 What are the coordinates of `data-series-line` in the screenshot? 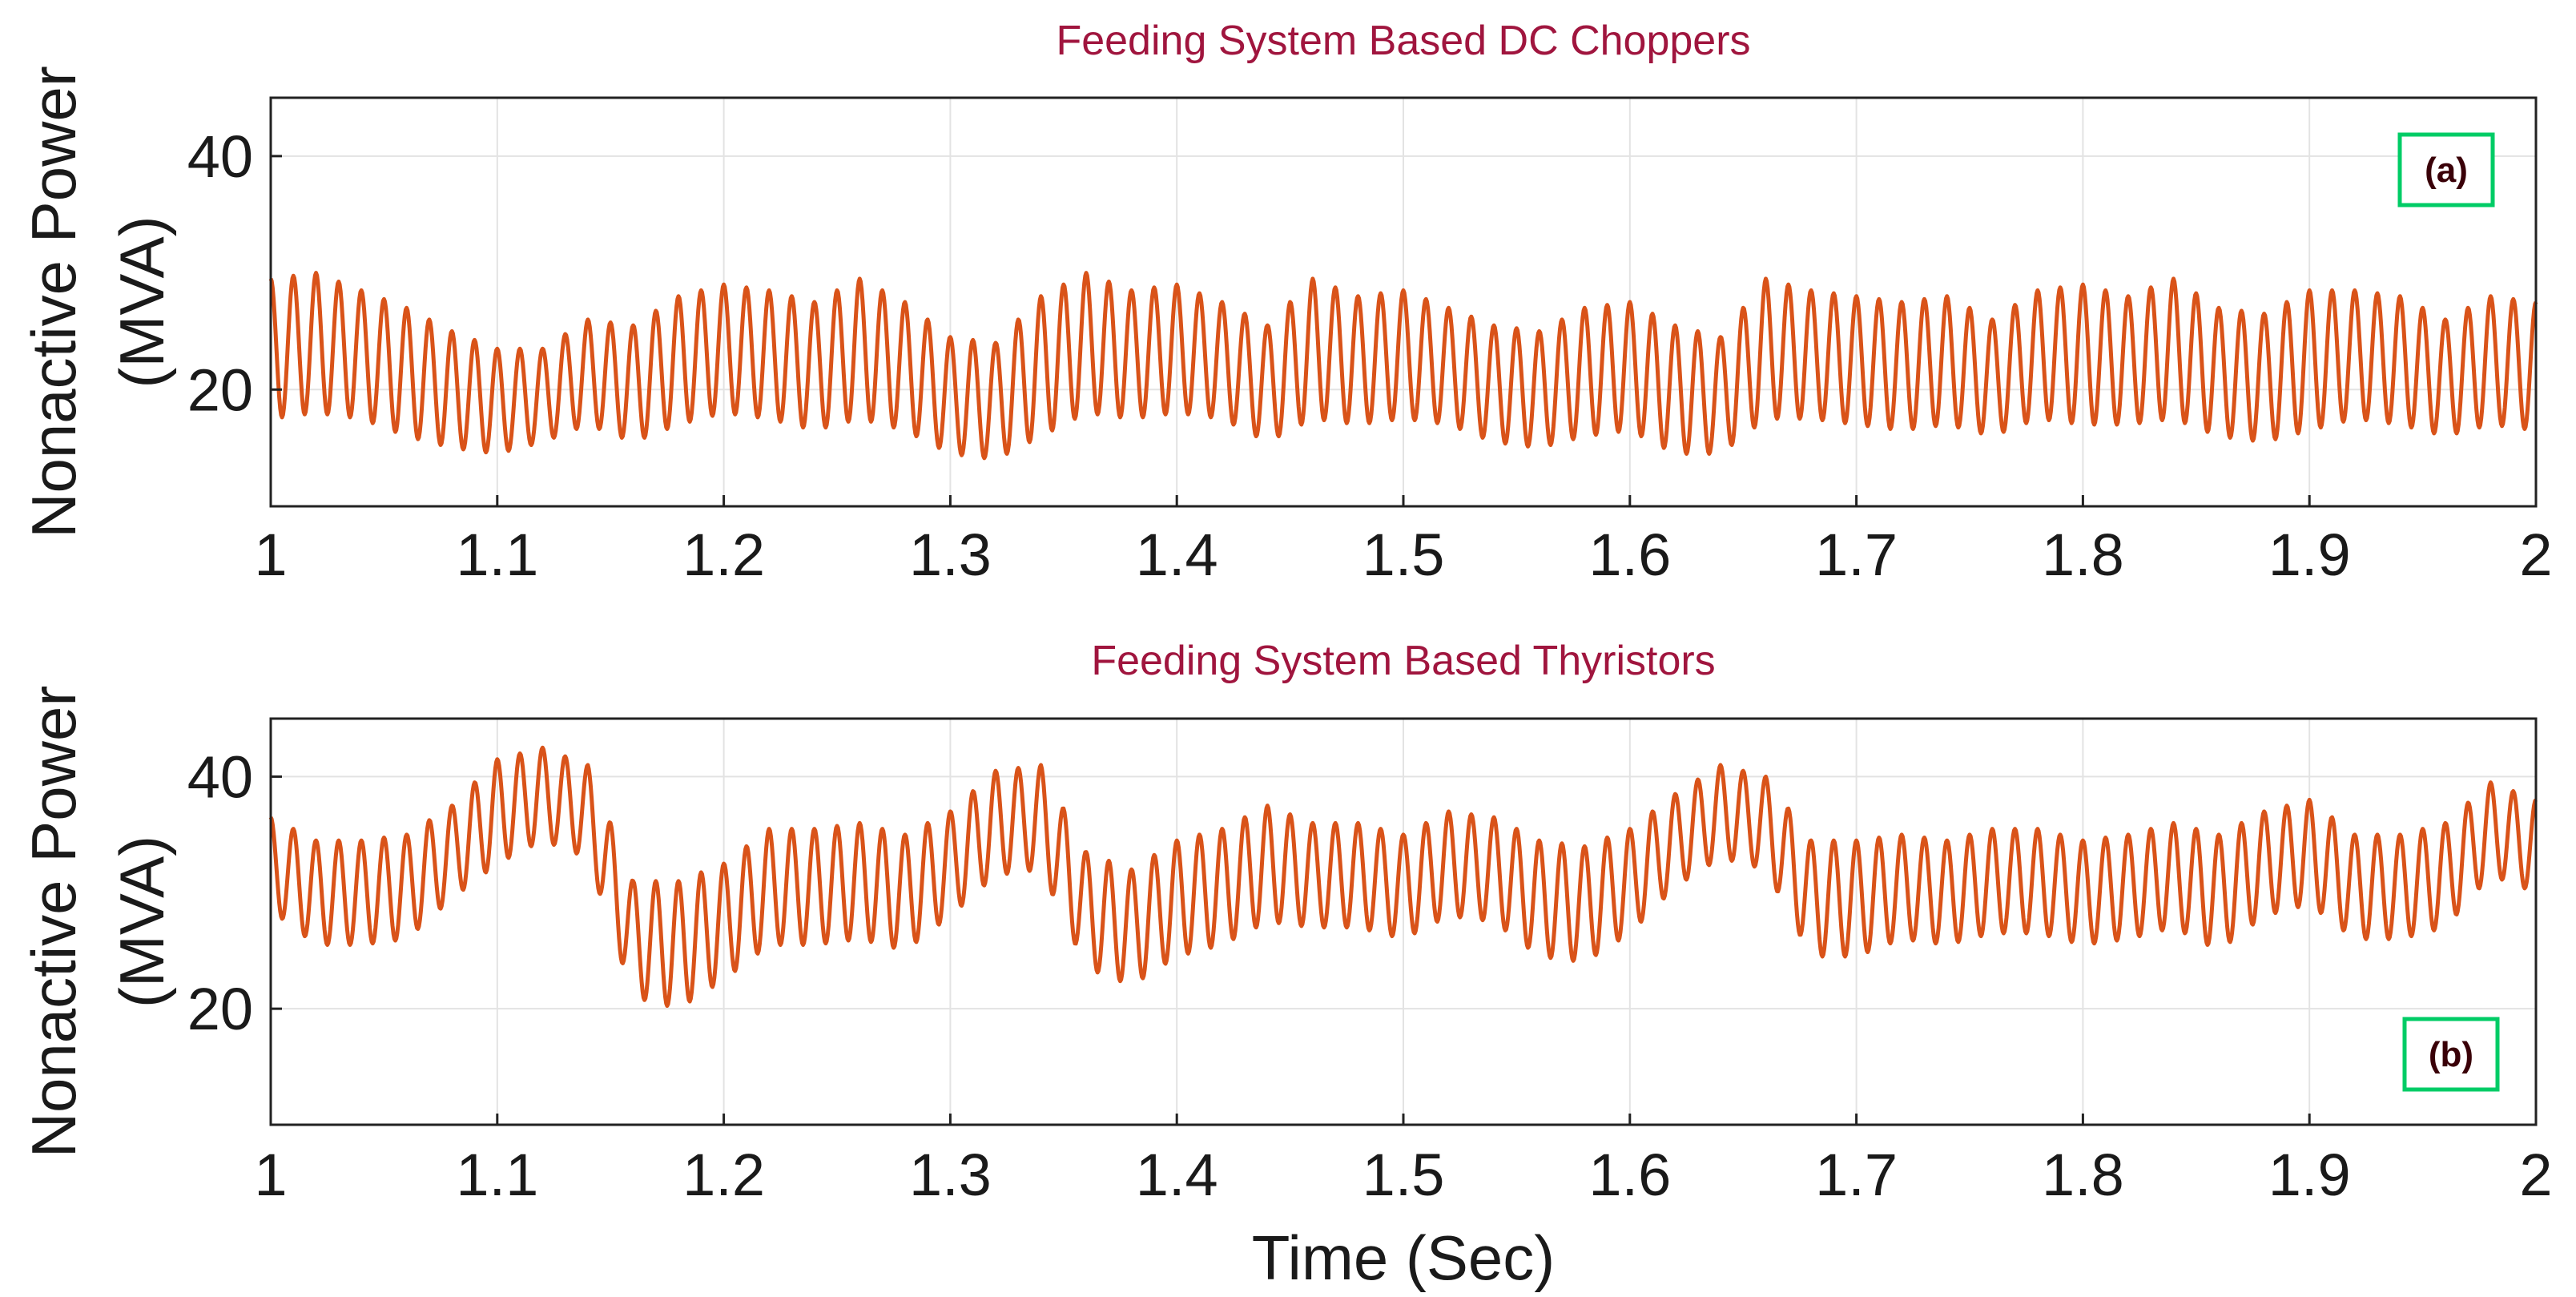 It's located at (1403, 366).